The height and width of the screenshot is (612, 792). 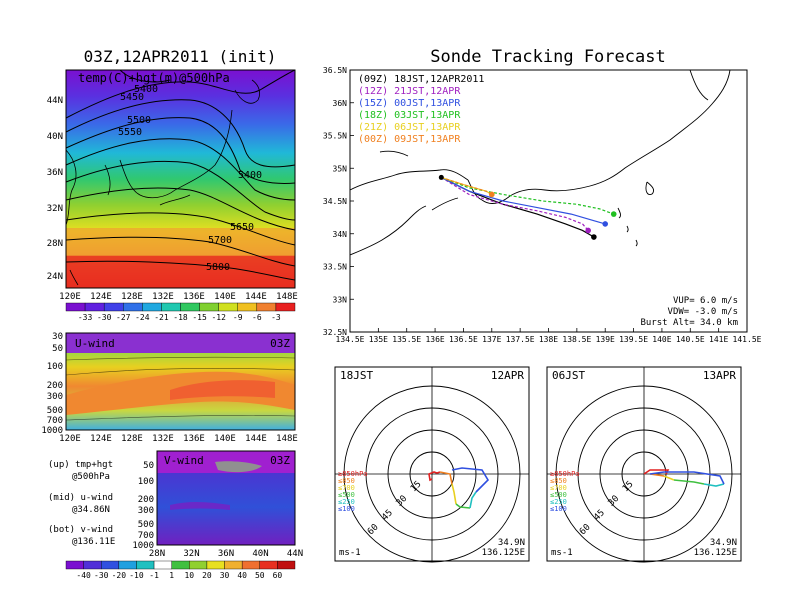 What do you see at coordinates (633, 339) in the screenshot?
I see `track-lon-tick: 139.5E` at bounding box center [633, 339].